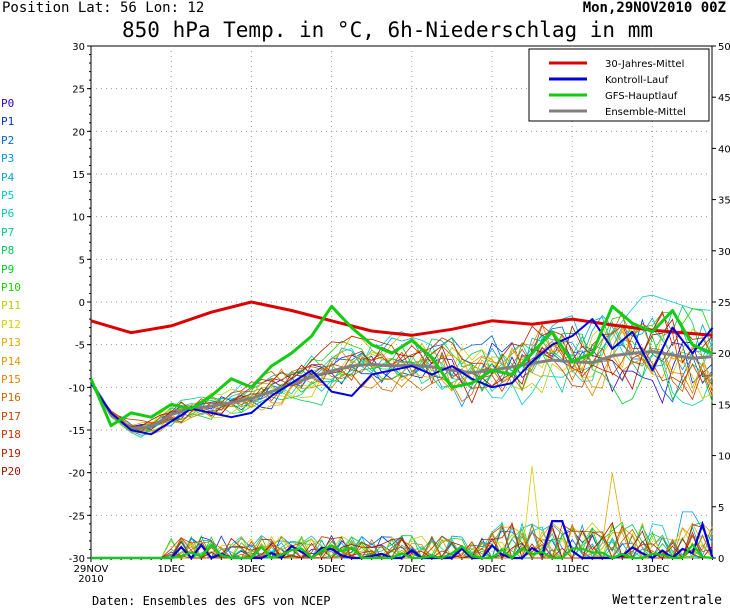  What do you see at coordinates (721, 508) in the screenshot?
I see `y-right-tick-label: 5` at bounding box center [721, 508].